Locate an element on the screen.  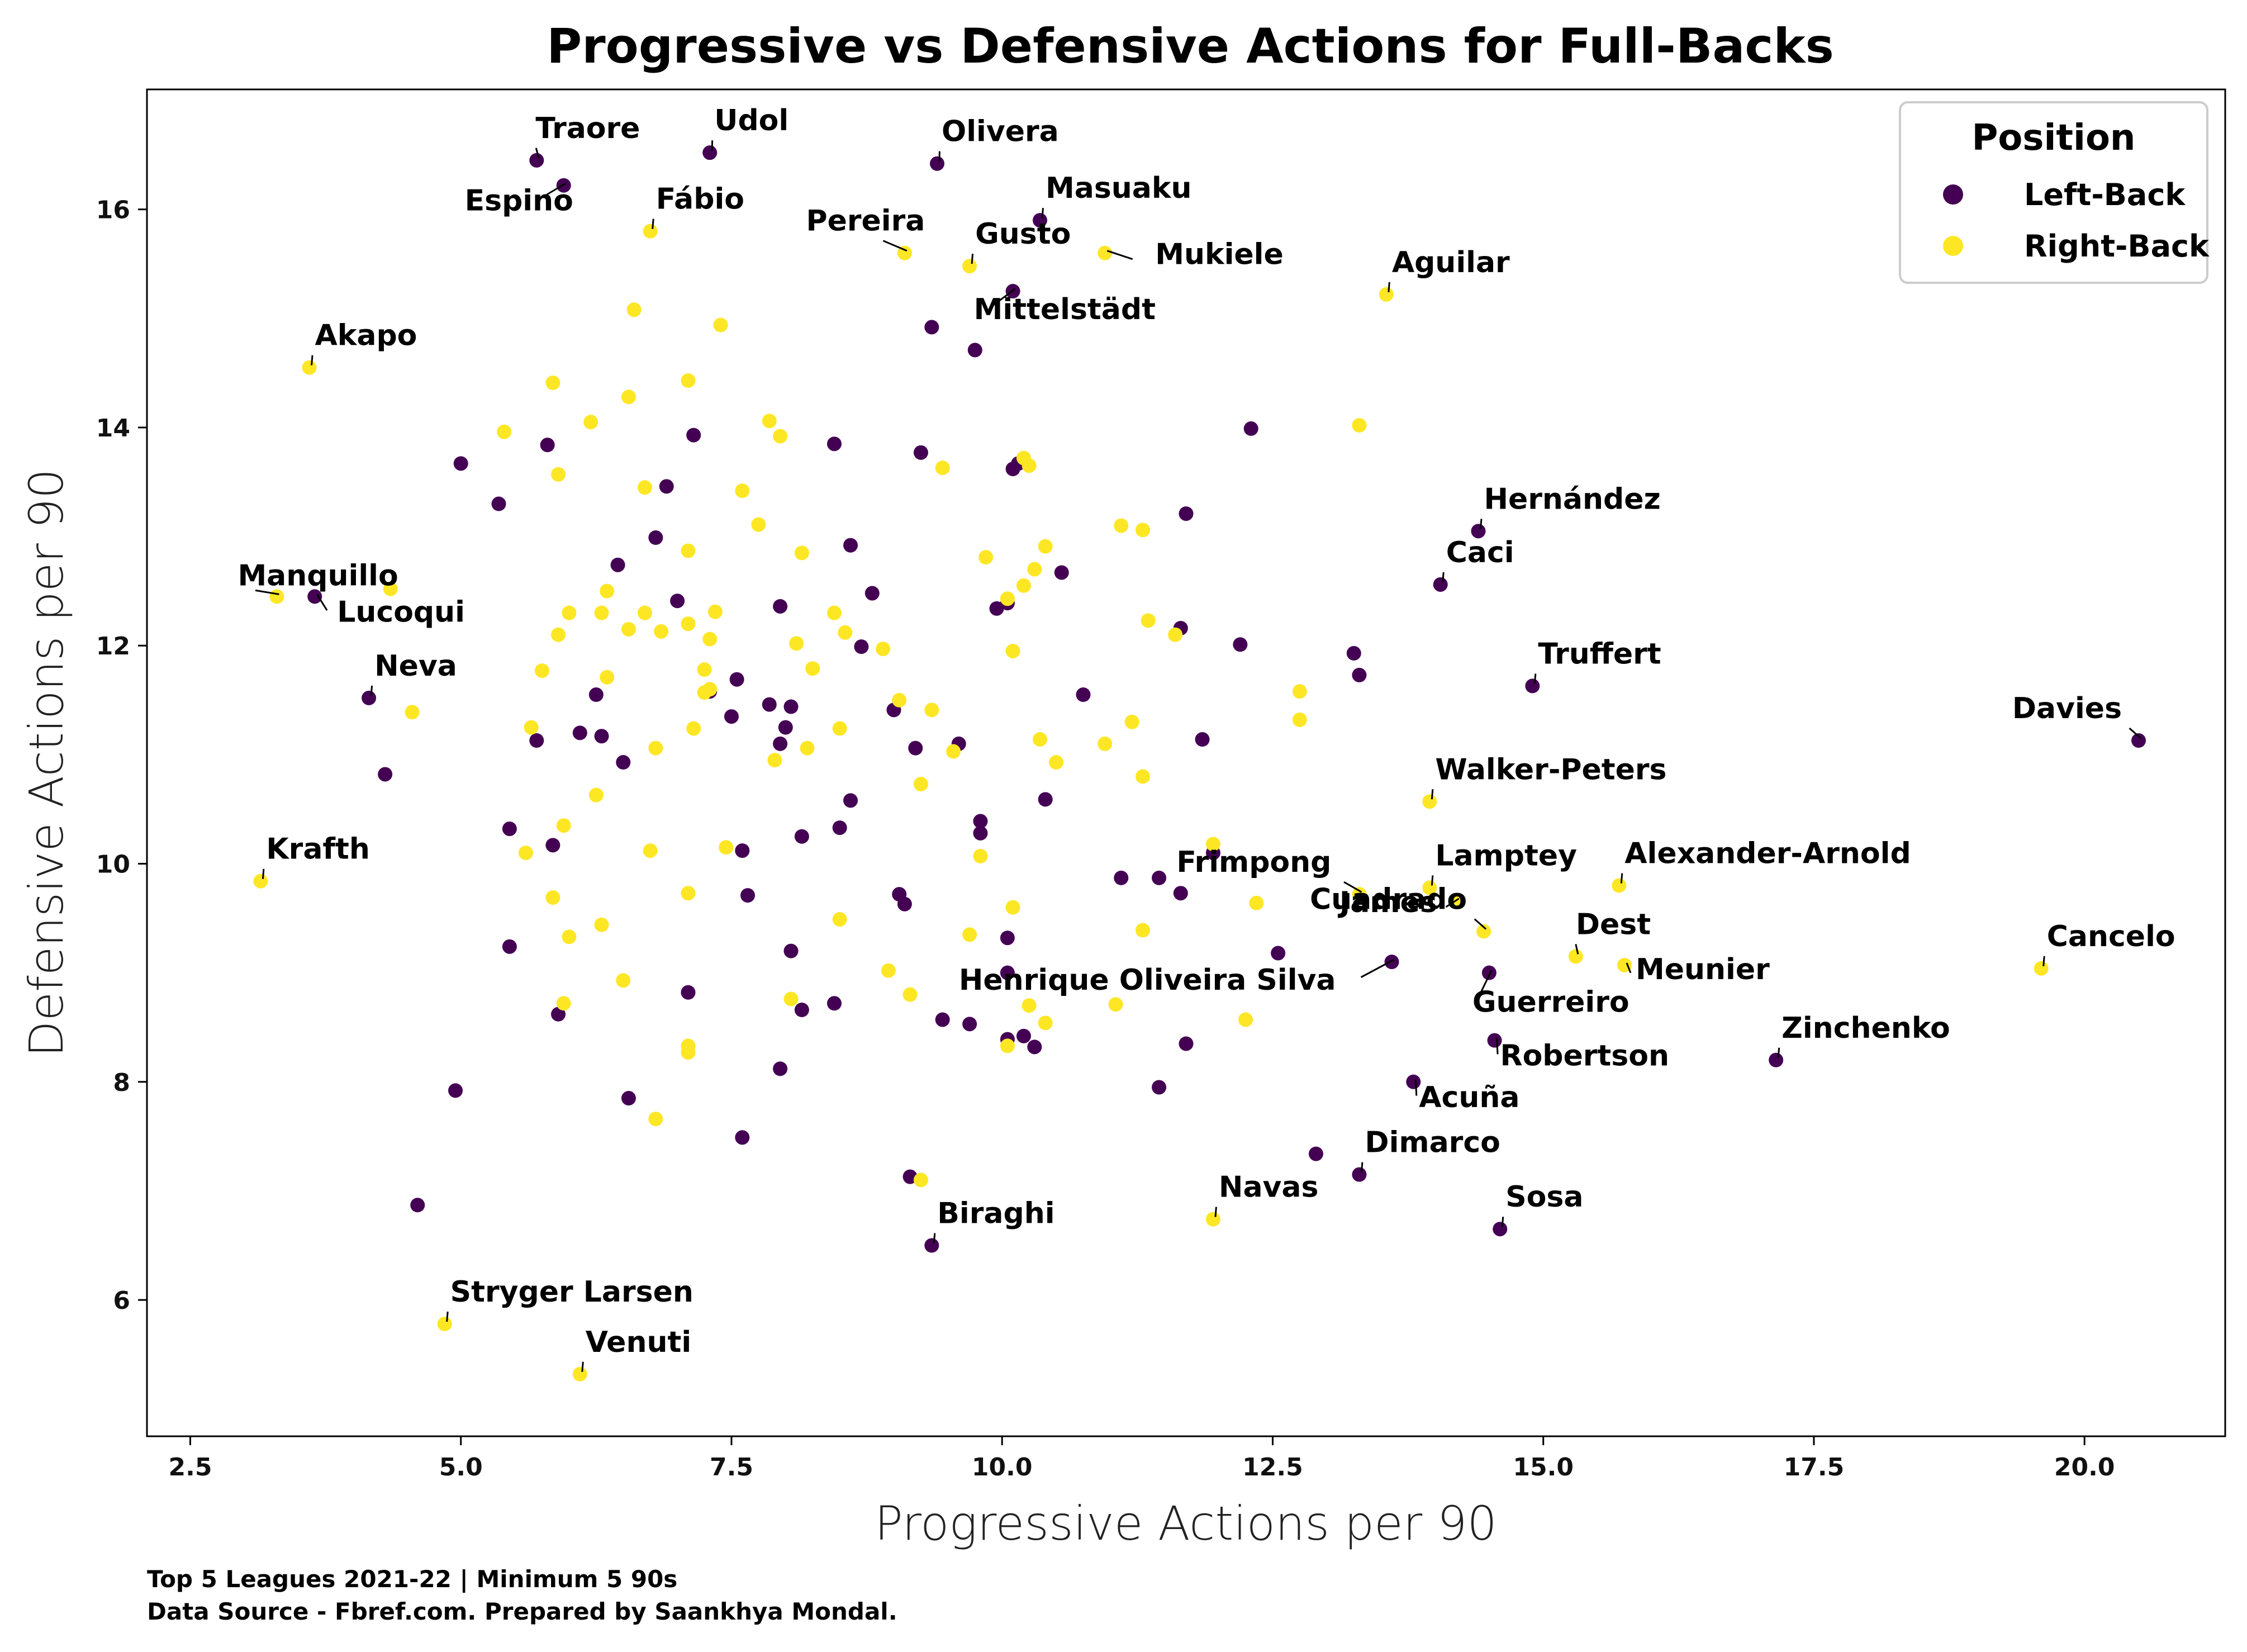
annotation-label: Neva is located at coordinates (416, 666).